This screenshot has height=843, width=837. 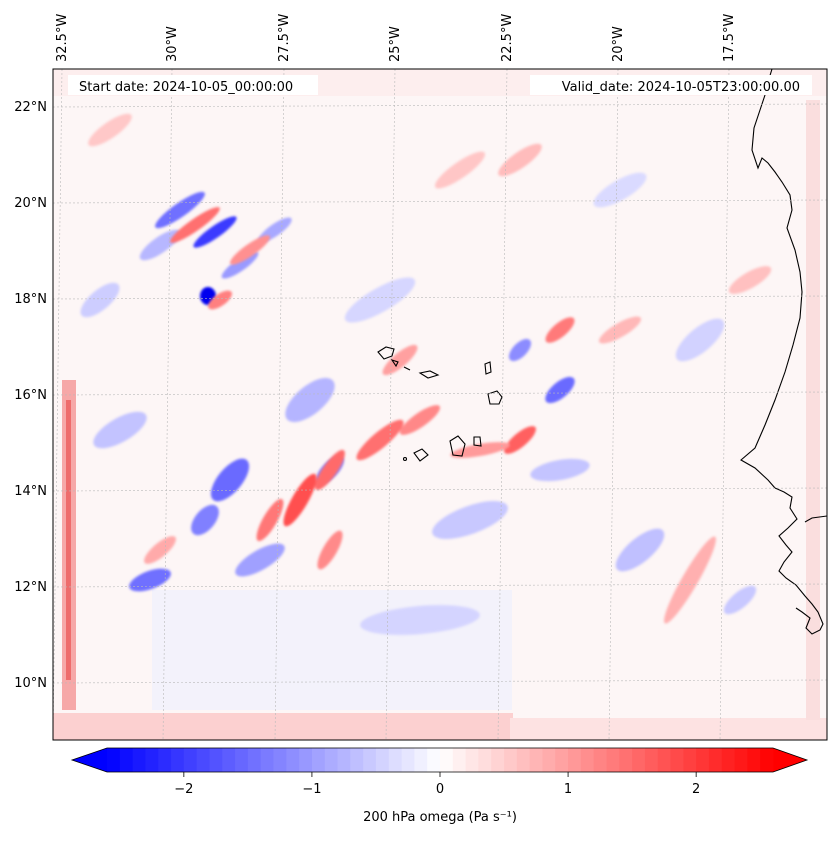 I want to click on longitude-label: 32.5°W, so click(x=62, y=38).